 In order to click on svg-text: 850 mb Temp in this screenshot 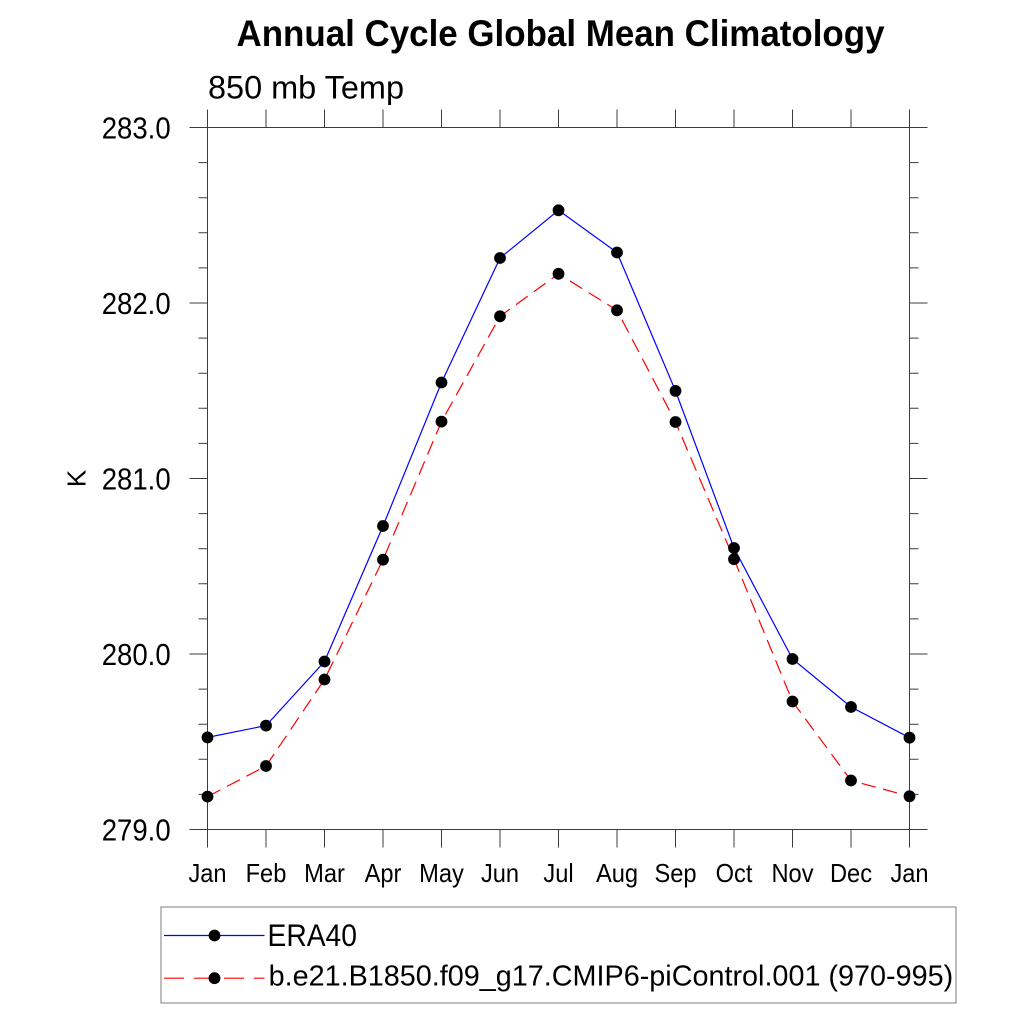, I will do `click(306, 87)`.